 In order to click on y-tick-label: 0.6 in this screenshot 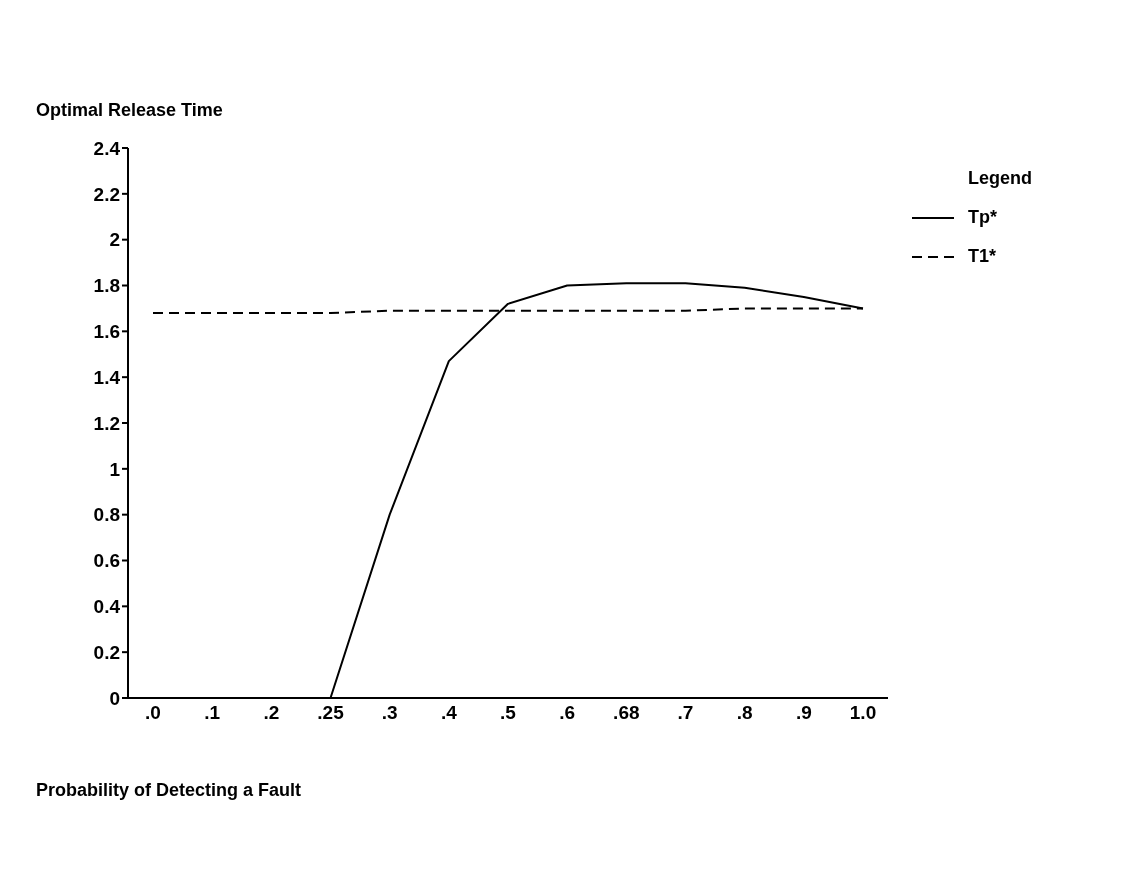, I will do `click(106, 561)`.